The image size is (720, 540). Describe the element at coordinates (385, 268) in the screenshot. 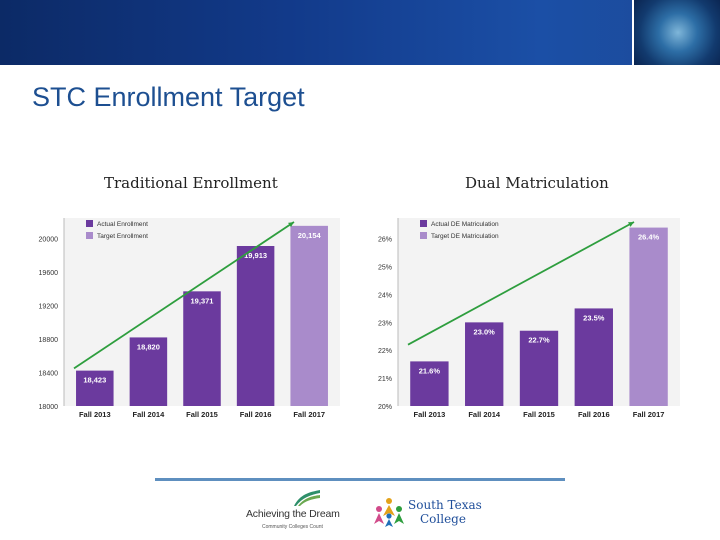

I see `y-tick-label: 25%` at that location.